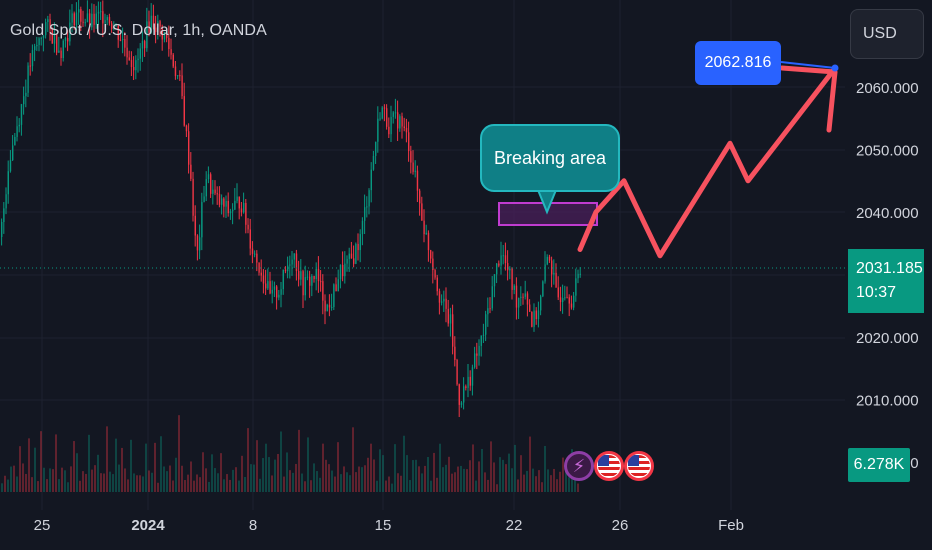  What do you see at coordinates (887, 34) in the screenshot?
I see `currency-button: USD` at bounding box center [887, 34].